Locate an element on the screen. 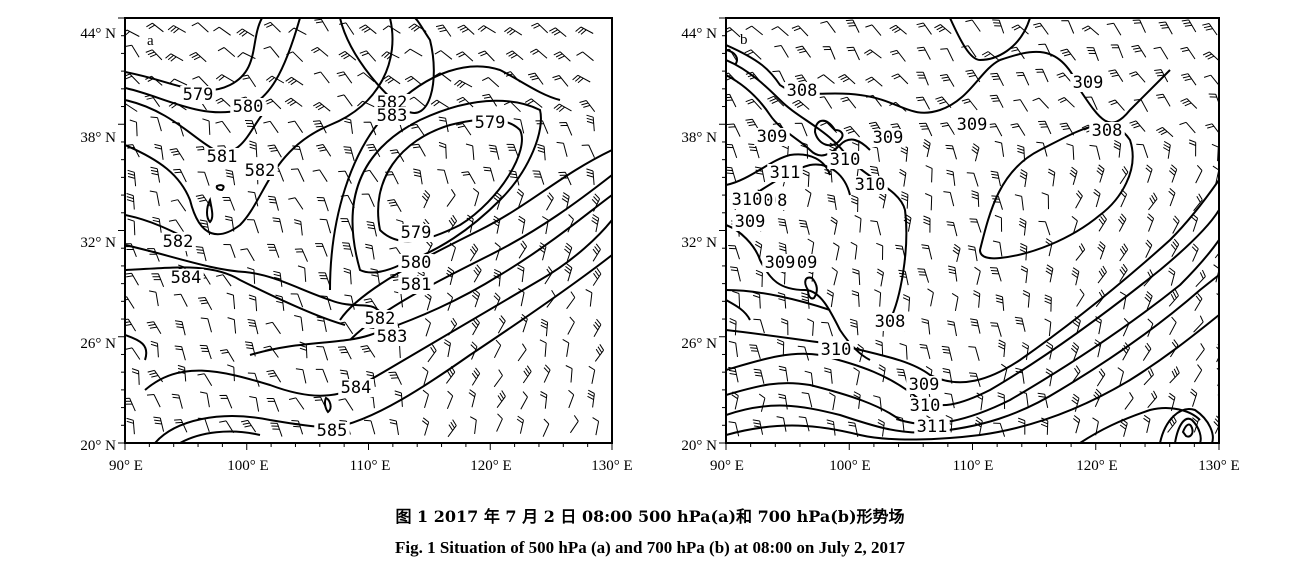  contour-label: 583 is located at coordinates (392, 337).